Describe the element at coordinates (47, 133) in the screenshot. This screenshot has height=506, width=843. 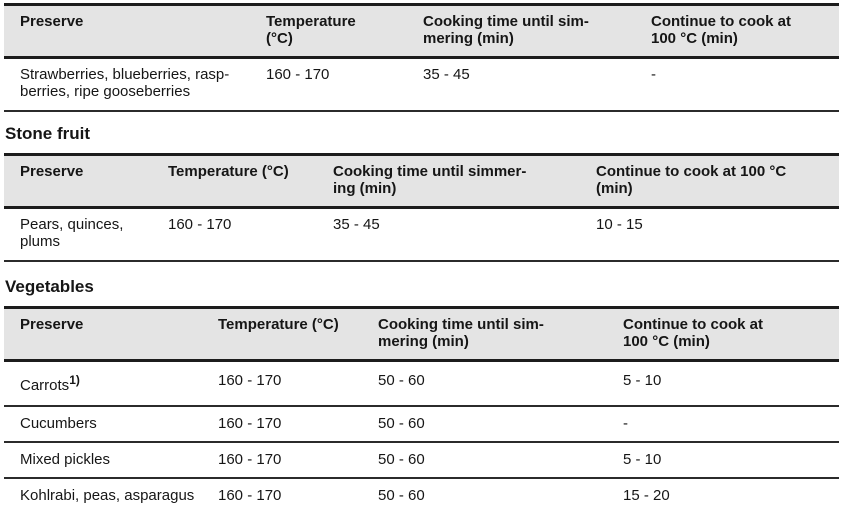
I see `section-title-stone-fruit: Stone fruit` at that location.